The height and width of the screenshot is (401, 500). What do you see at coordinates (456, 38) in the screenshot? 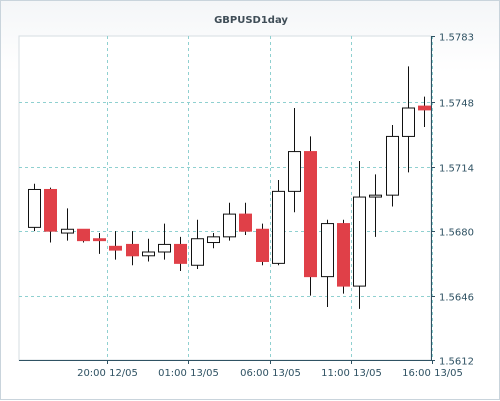
I see `y-tick-label: 1.5783` at bounding box center [456, 38].